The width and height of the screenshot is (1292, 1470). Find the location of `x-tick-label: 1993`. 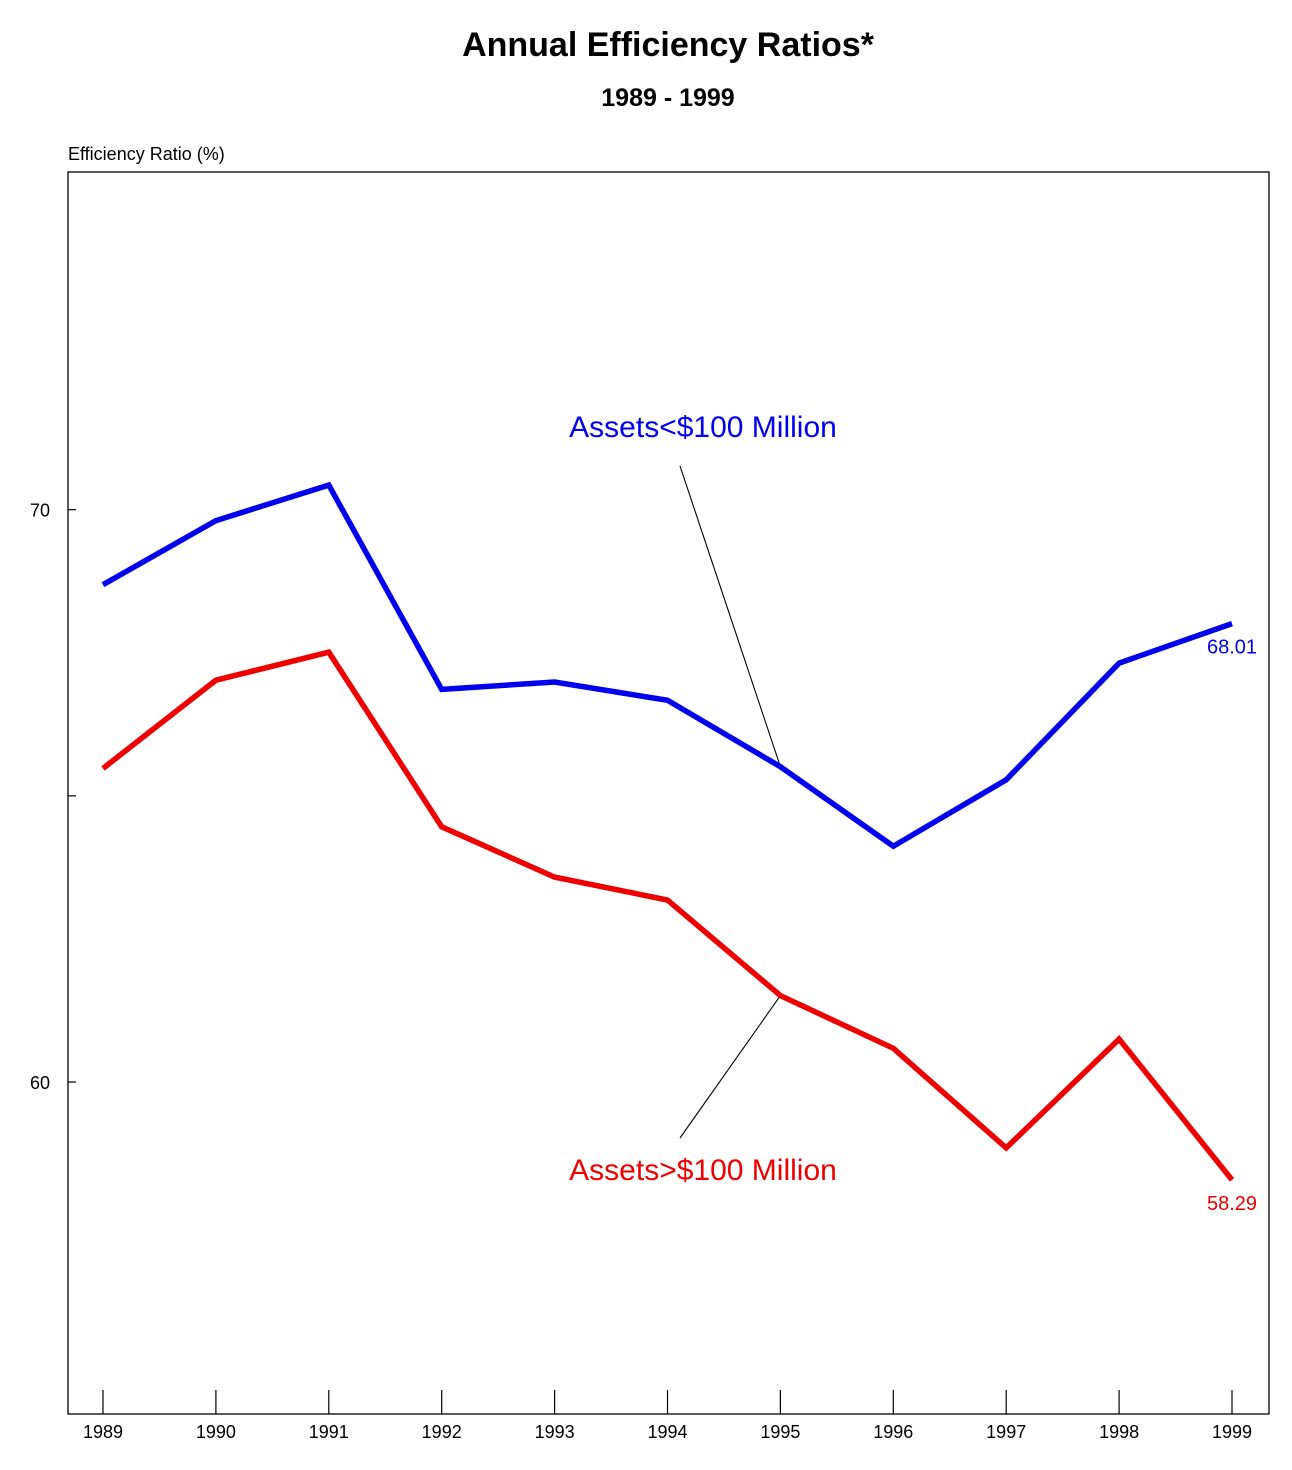

x-tick-label: 1993 is located at coordinates (555, 1432).